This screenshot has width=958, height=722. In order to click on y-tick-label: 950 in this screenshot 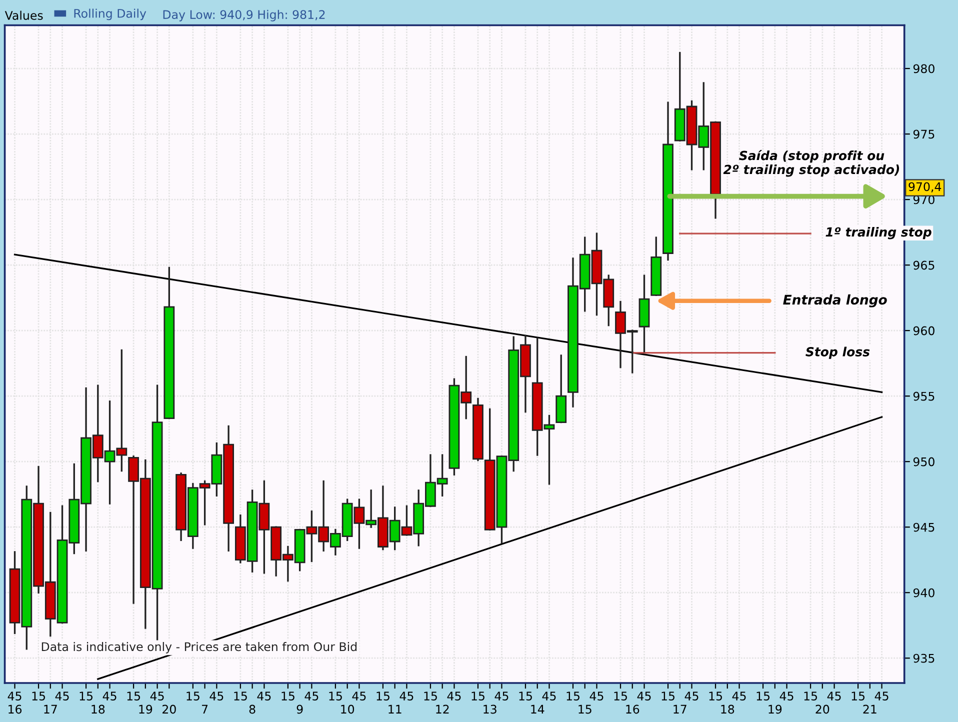, I will do `click(923, 461)`.